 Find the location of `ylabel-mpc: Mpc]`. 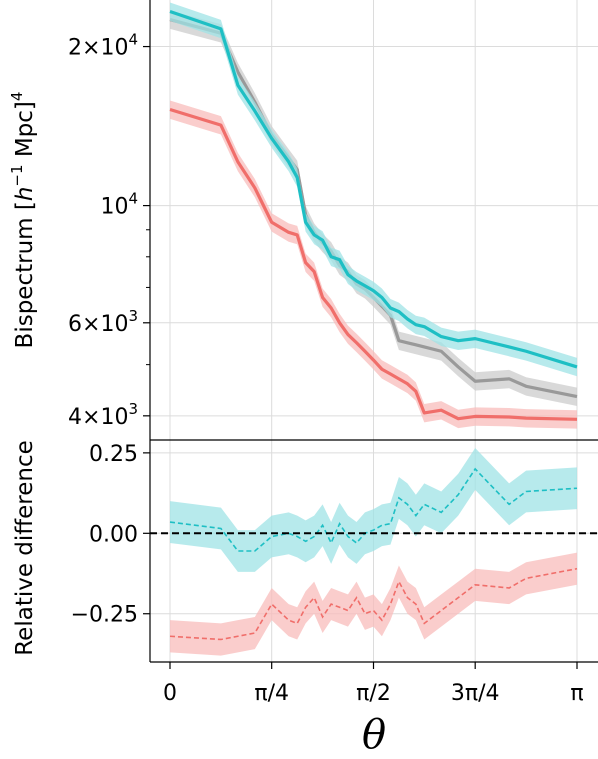

ylabel-mpc: Mpc] is located at coordinates (25, 132).